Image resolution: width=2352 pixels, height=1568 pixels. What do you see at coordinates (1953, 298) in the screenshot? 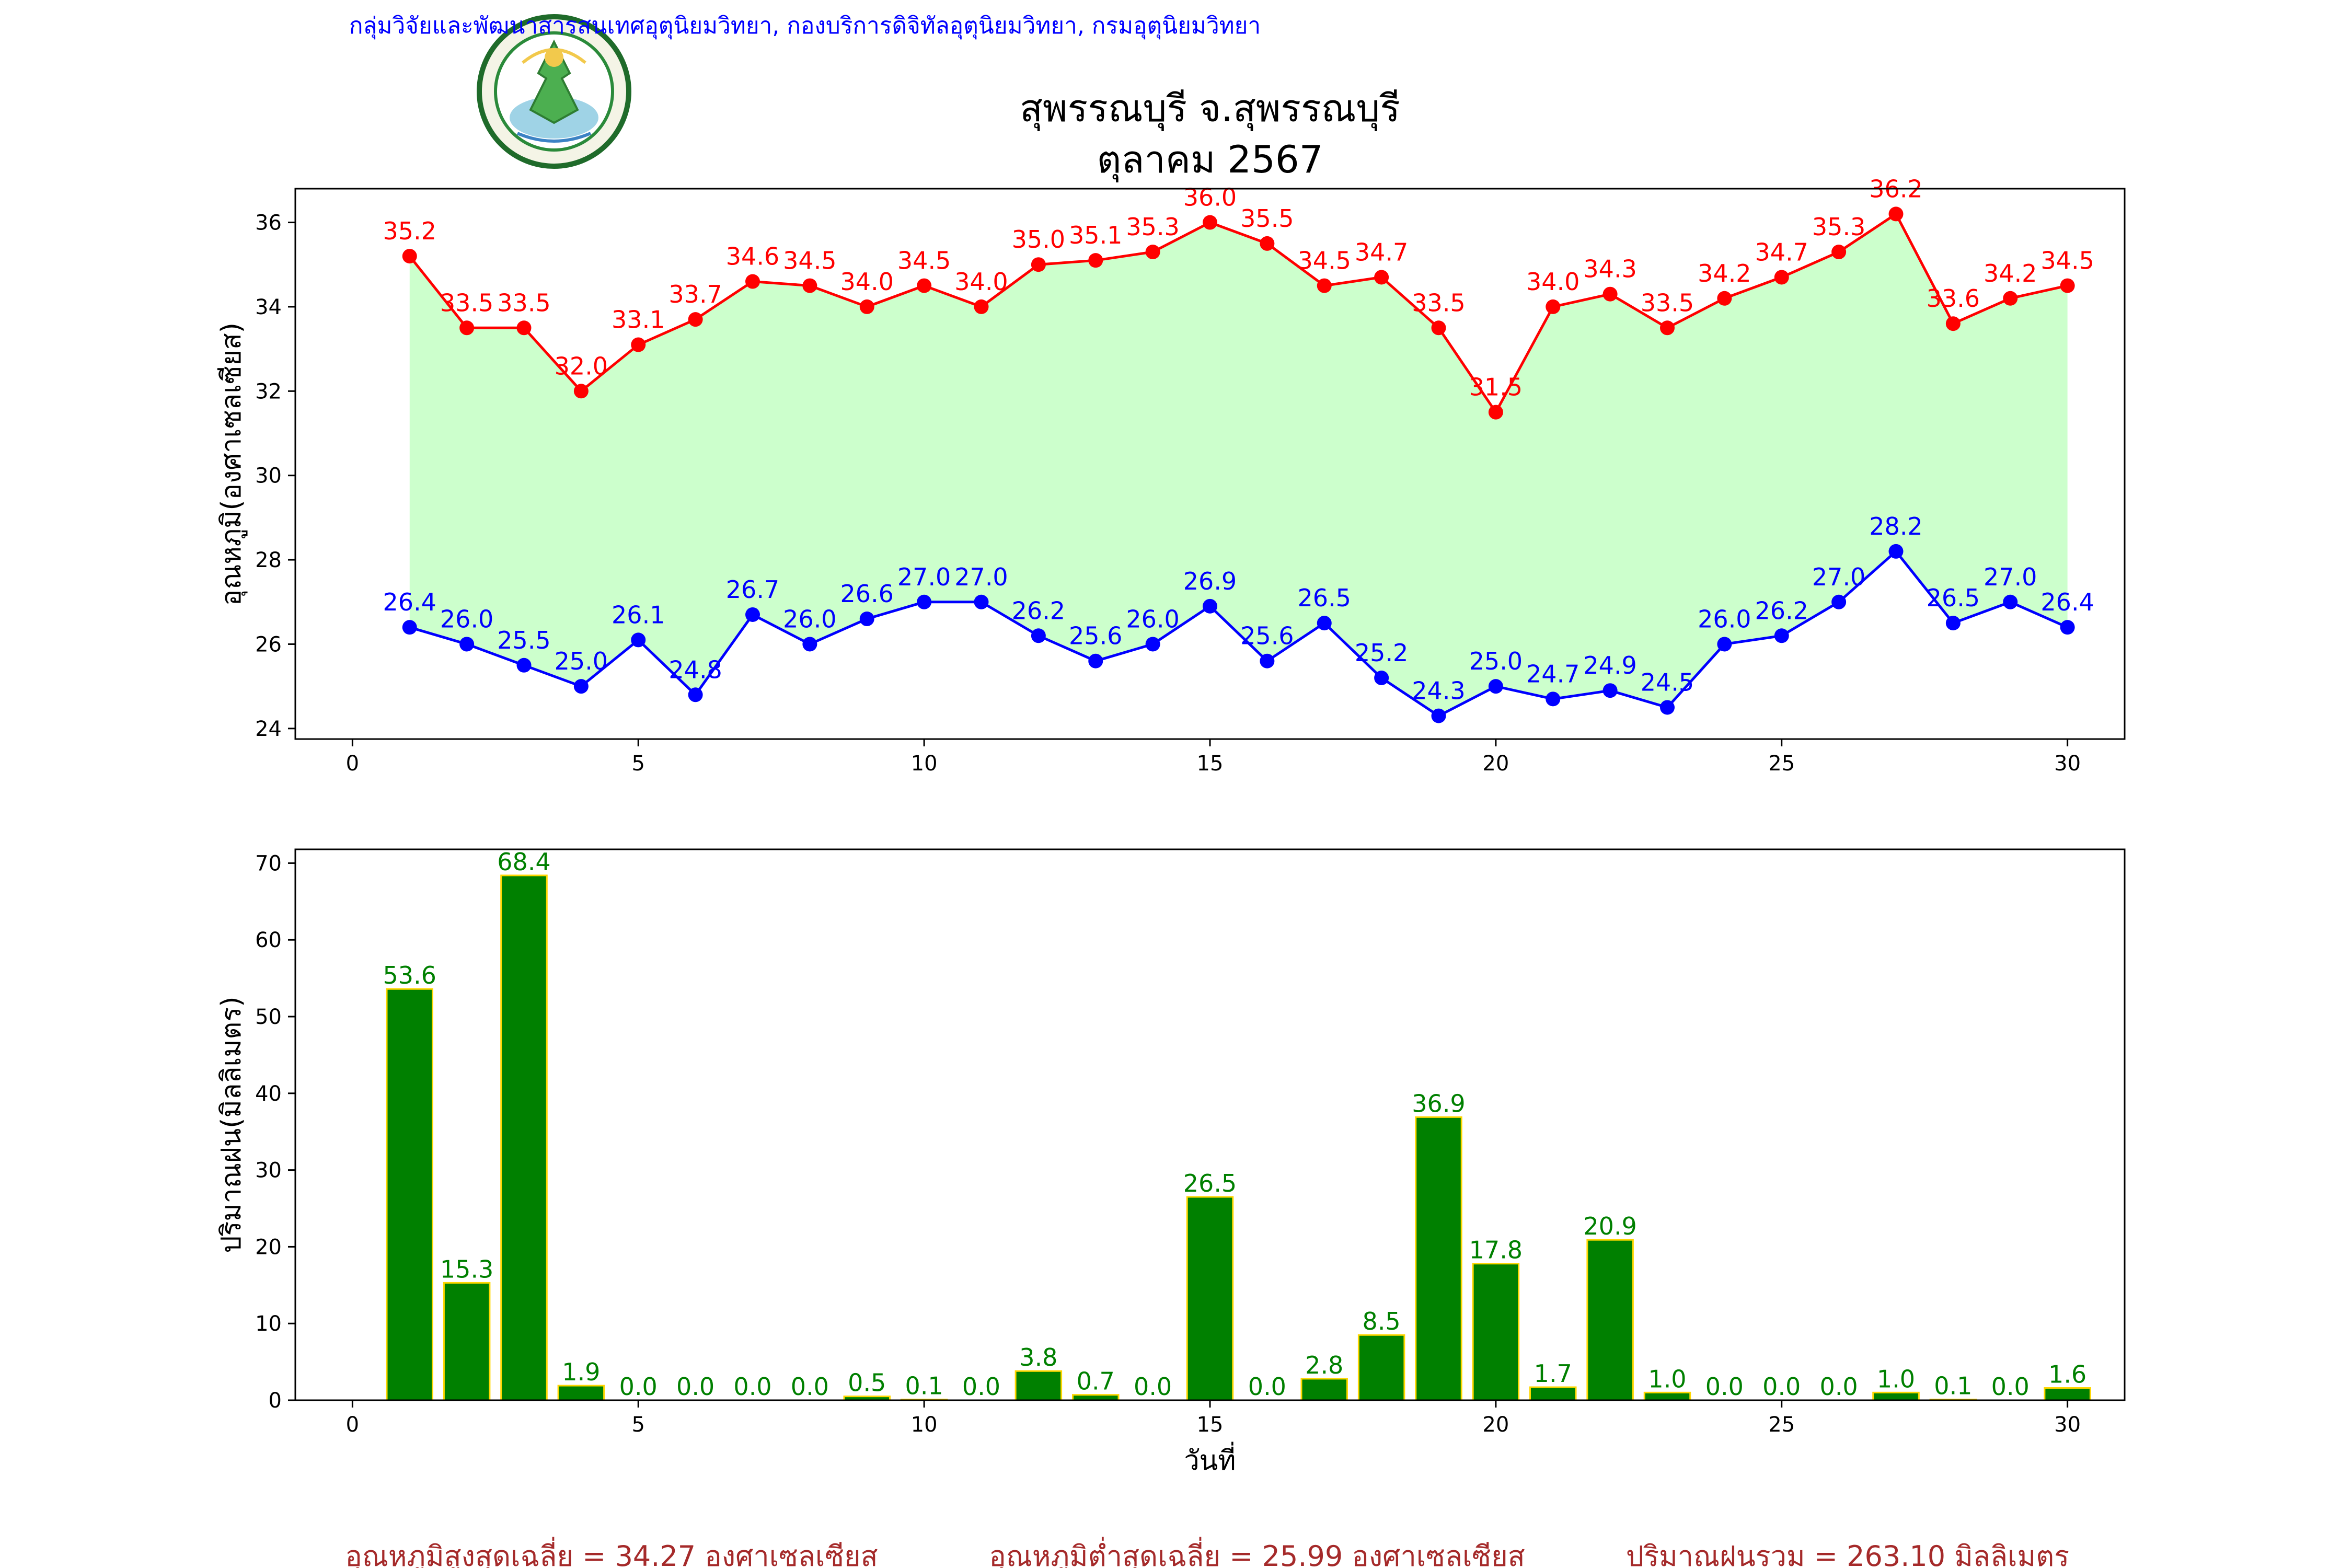
I see `max-temp-label: 33.6` at bounding box center [1953, 298].